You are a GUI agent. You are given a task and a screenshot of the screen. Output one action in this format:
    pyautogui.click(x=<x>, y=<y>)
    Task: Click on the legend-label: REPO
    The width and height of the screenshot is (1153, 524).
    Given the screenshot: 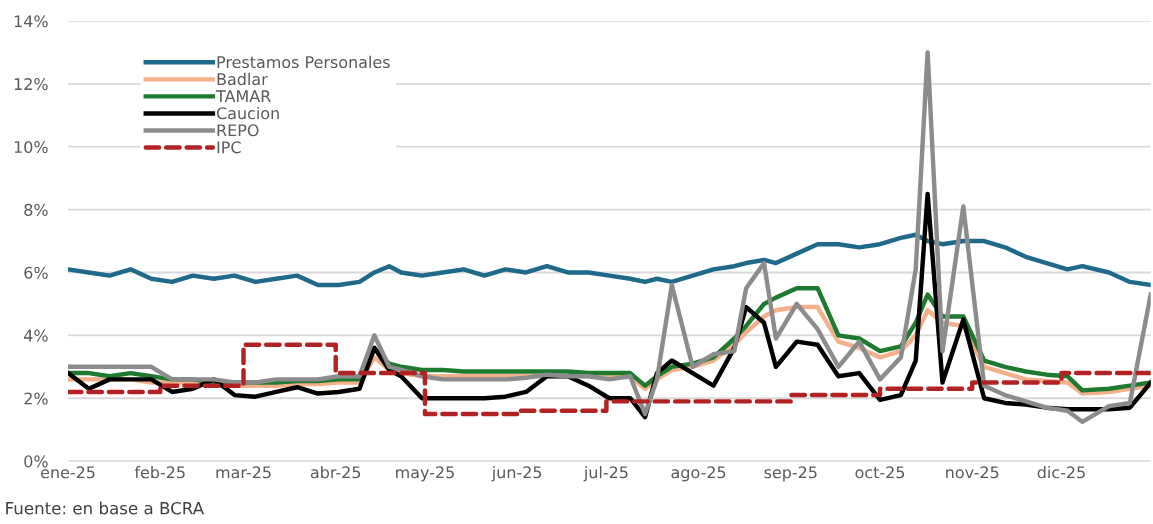 What is the action you would take?
    pyautogui.click(x=238, y=130)
    